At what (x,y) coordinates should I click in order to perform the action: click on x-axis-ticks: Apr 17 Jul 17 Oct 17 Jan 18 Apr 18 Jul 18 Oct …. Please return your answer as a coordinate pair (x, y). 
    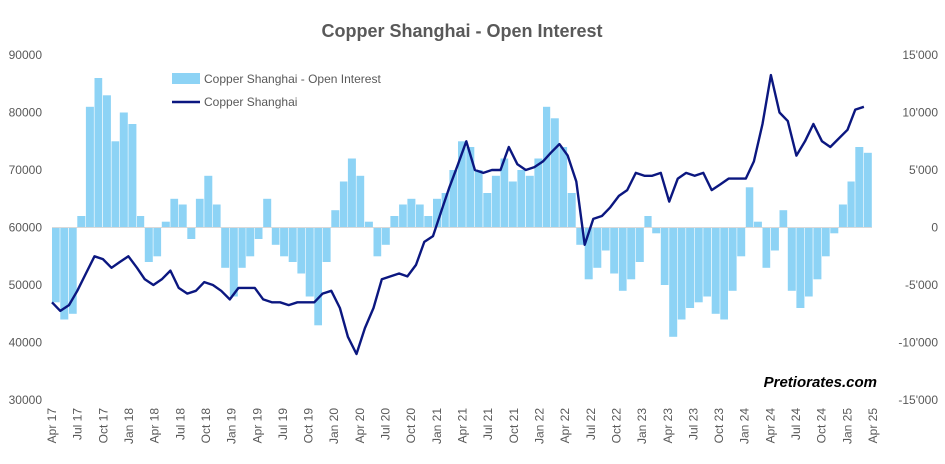
    Looking at the image, I should click on (462, 426).